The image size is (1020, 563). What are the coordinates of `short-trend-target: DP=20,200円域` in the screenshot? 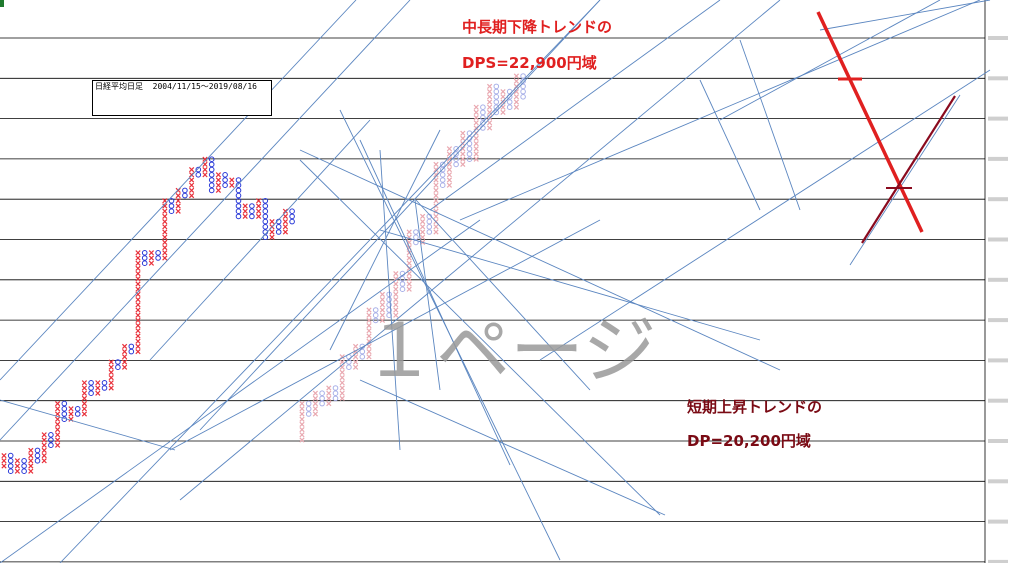 It's located at (749, 441).